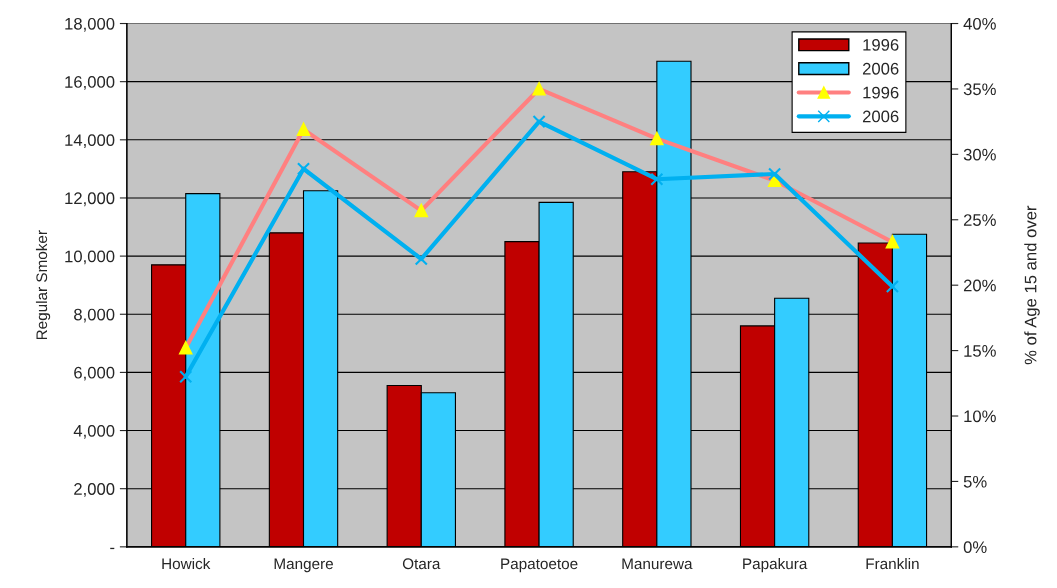 This screenshot has height=588, width=1057. Describe the element at coordinates (421, 564) in the screenshot. I see `x-tick-label: Otara` at that location.